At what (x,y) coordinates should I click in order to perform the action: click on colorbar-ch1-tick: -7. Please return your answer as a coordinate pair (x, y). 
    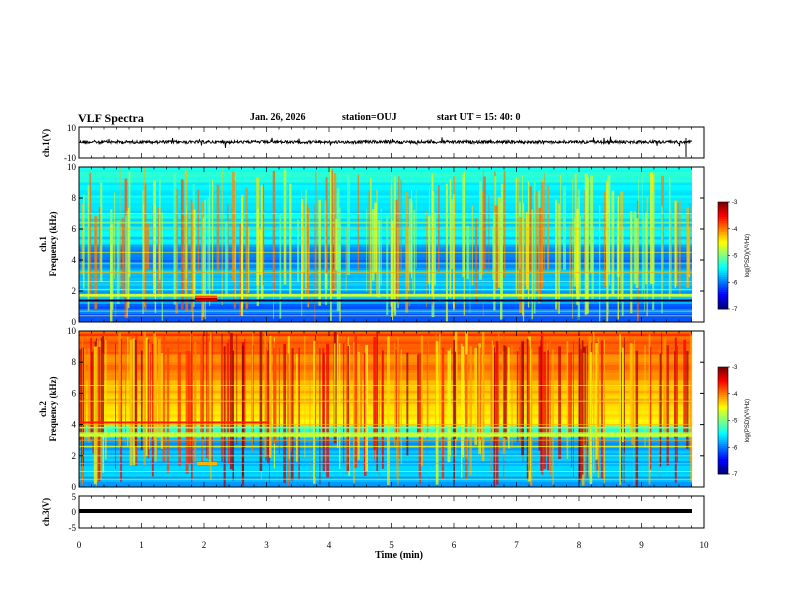
    Looking at the image, I should click on (735, 310).